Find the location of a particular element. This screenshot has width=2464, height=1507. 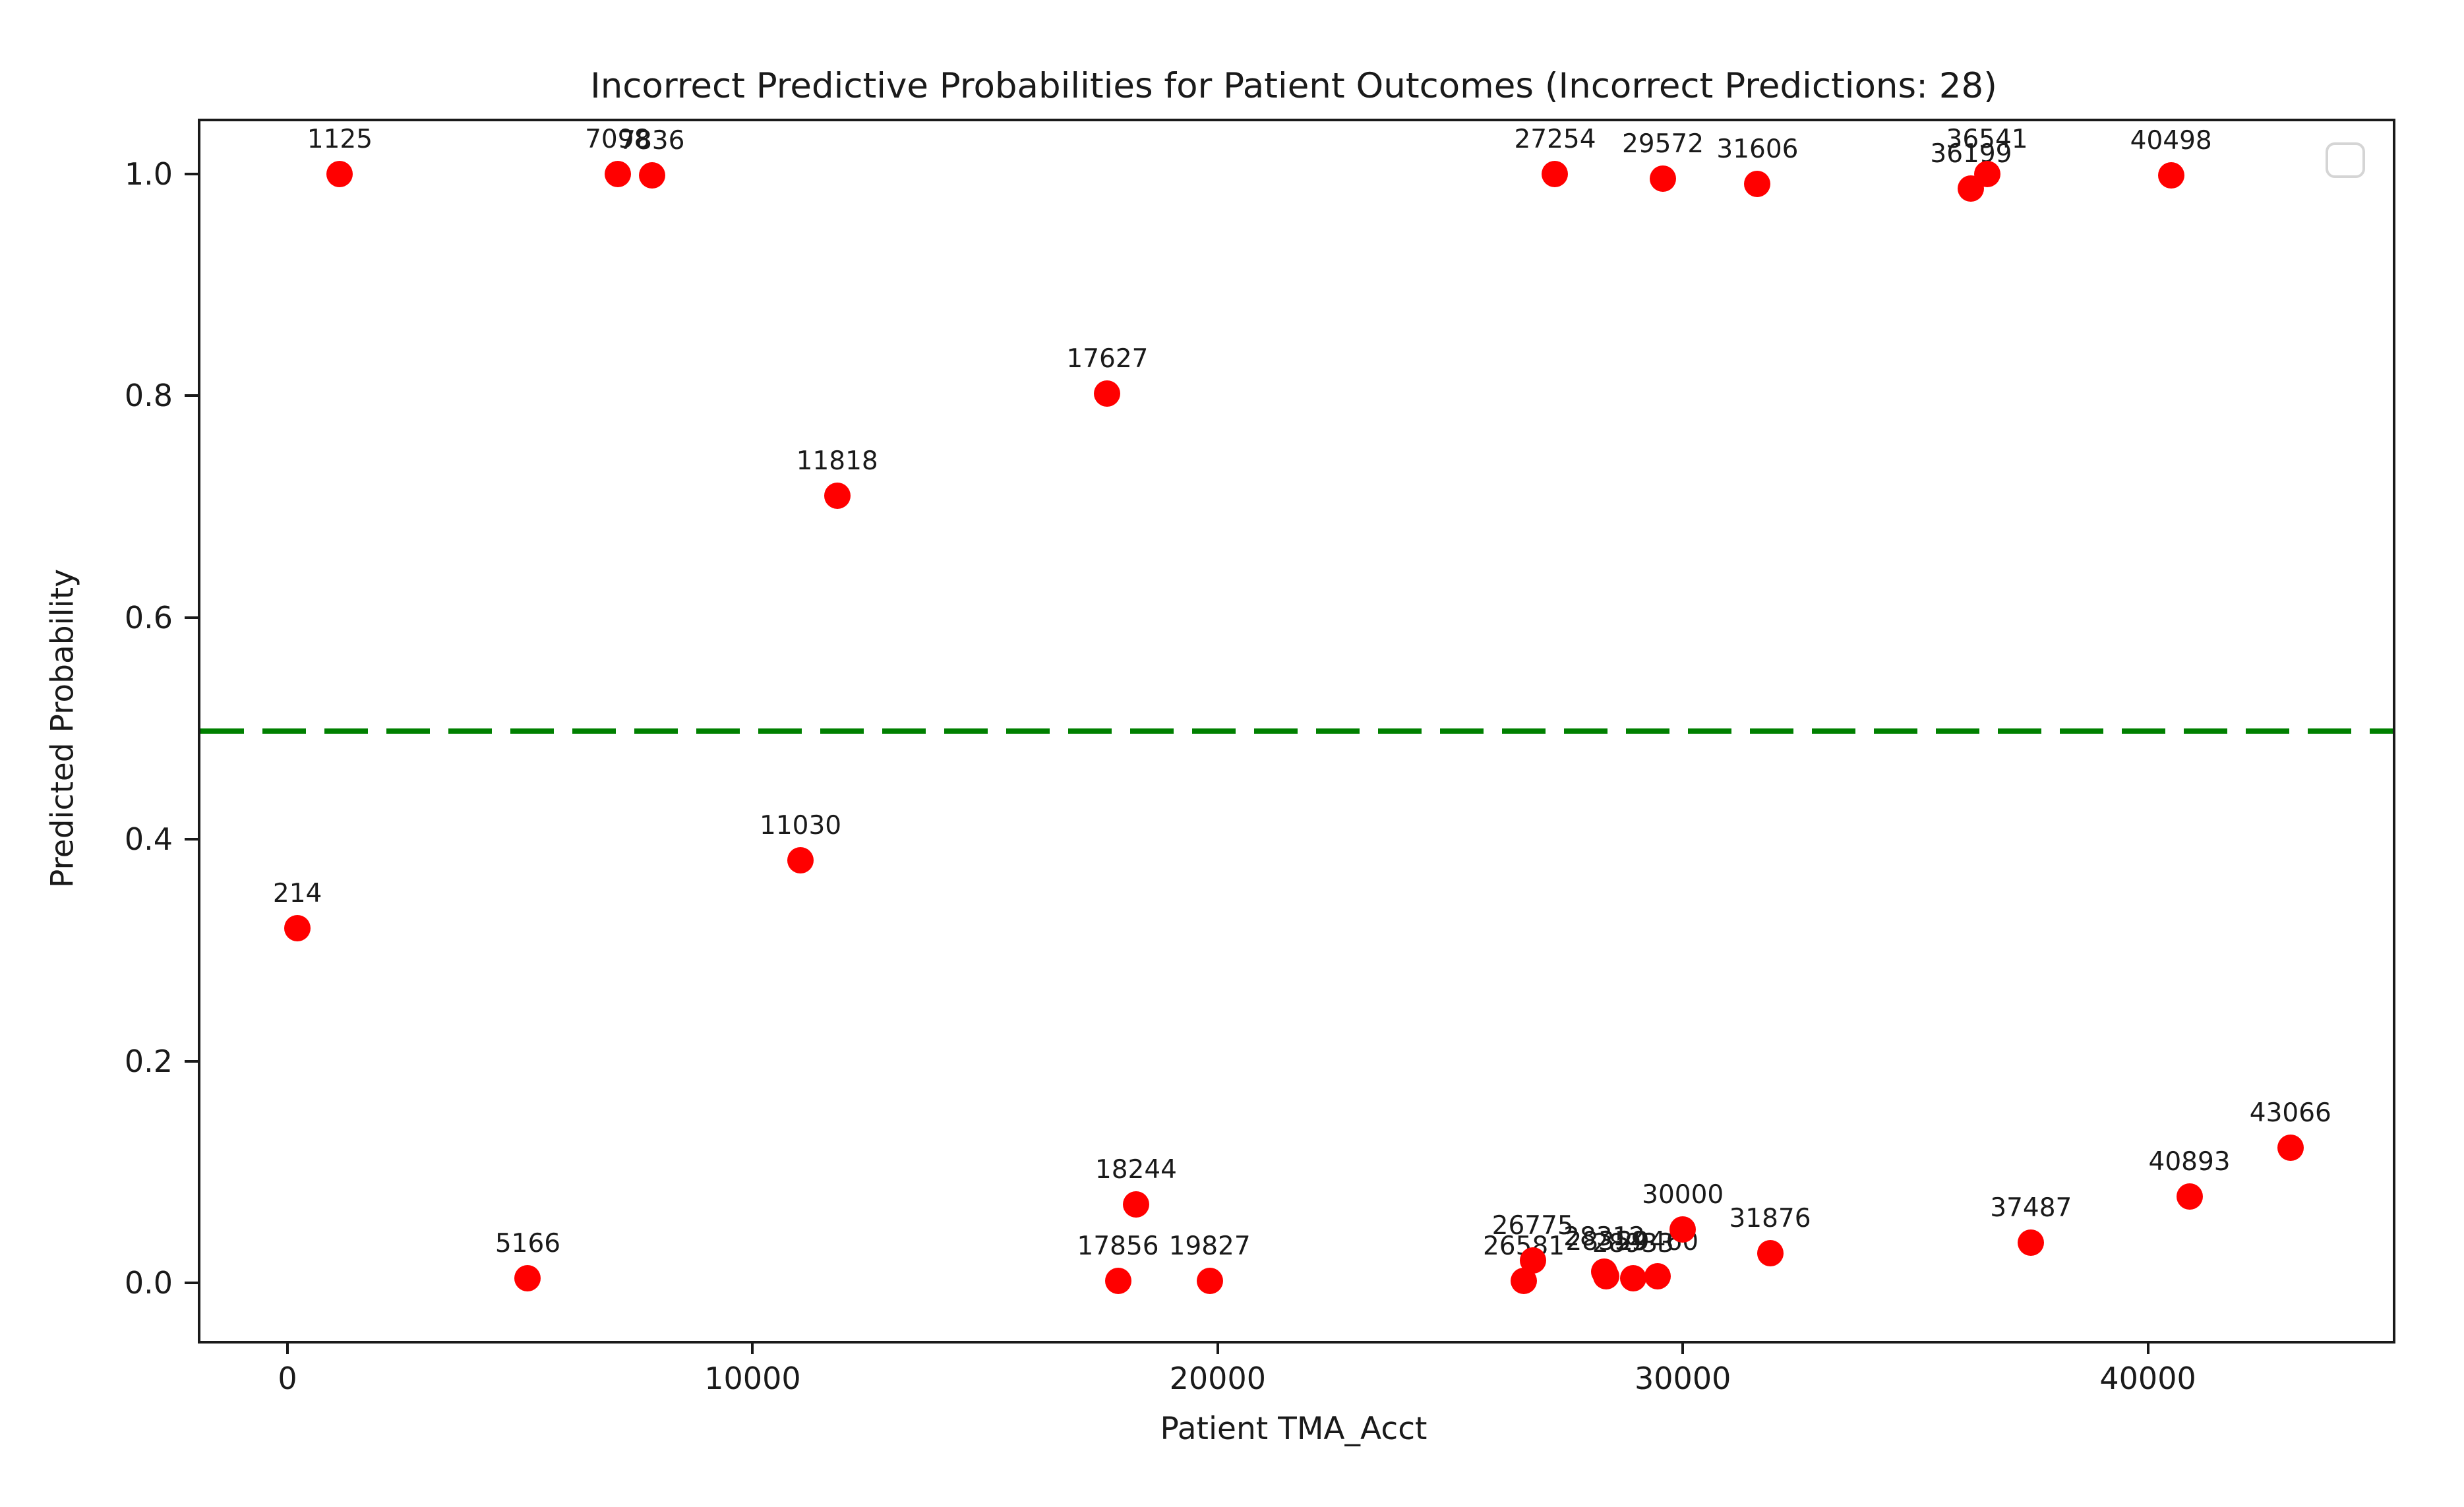

point-label: 26775 is located at coordinates (1533, 1226).